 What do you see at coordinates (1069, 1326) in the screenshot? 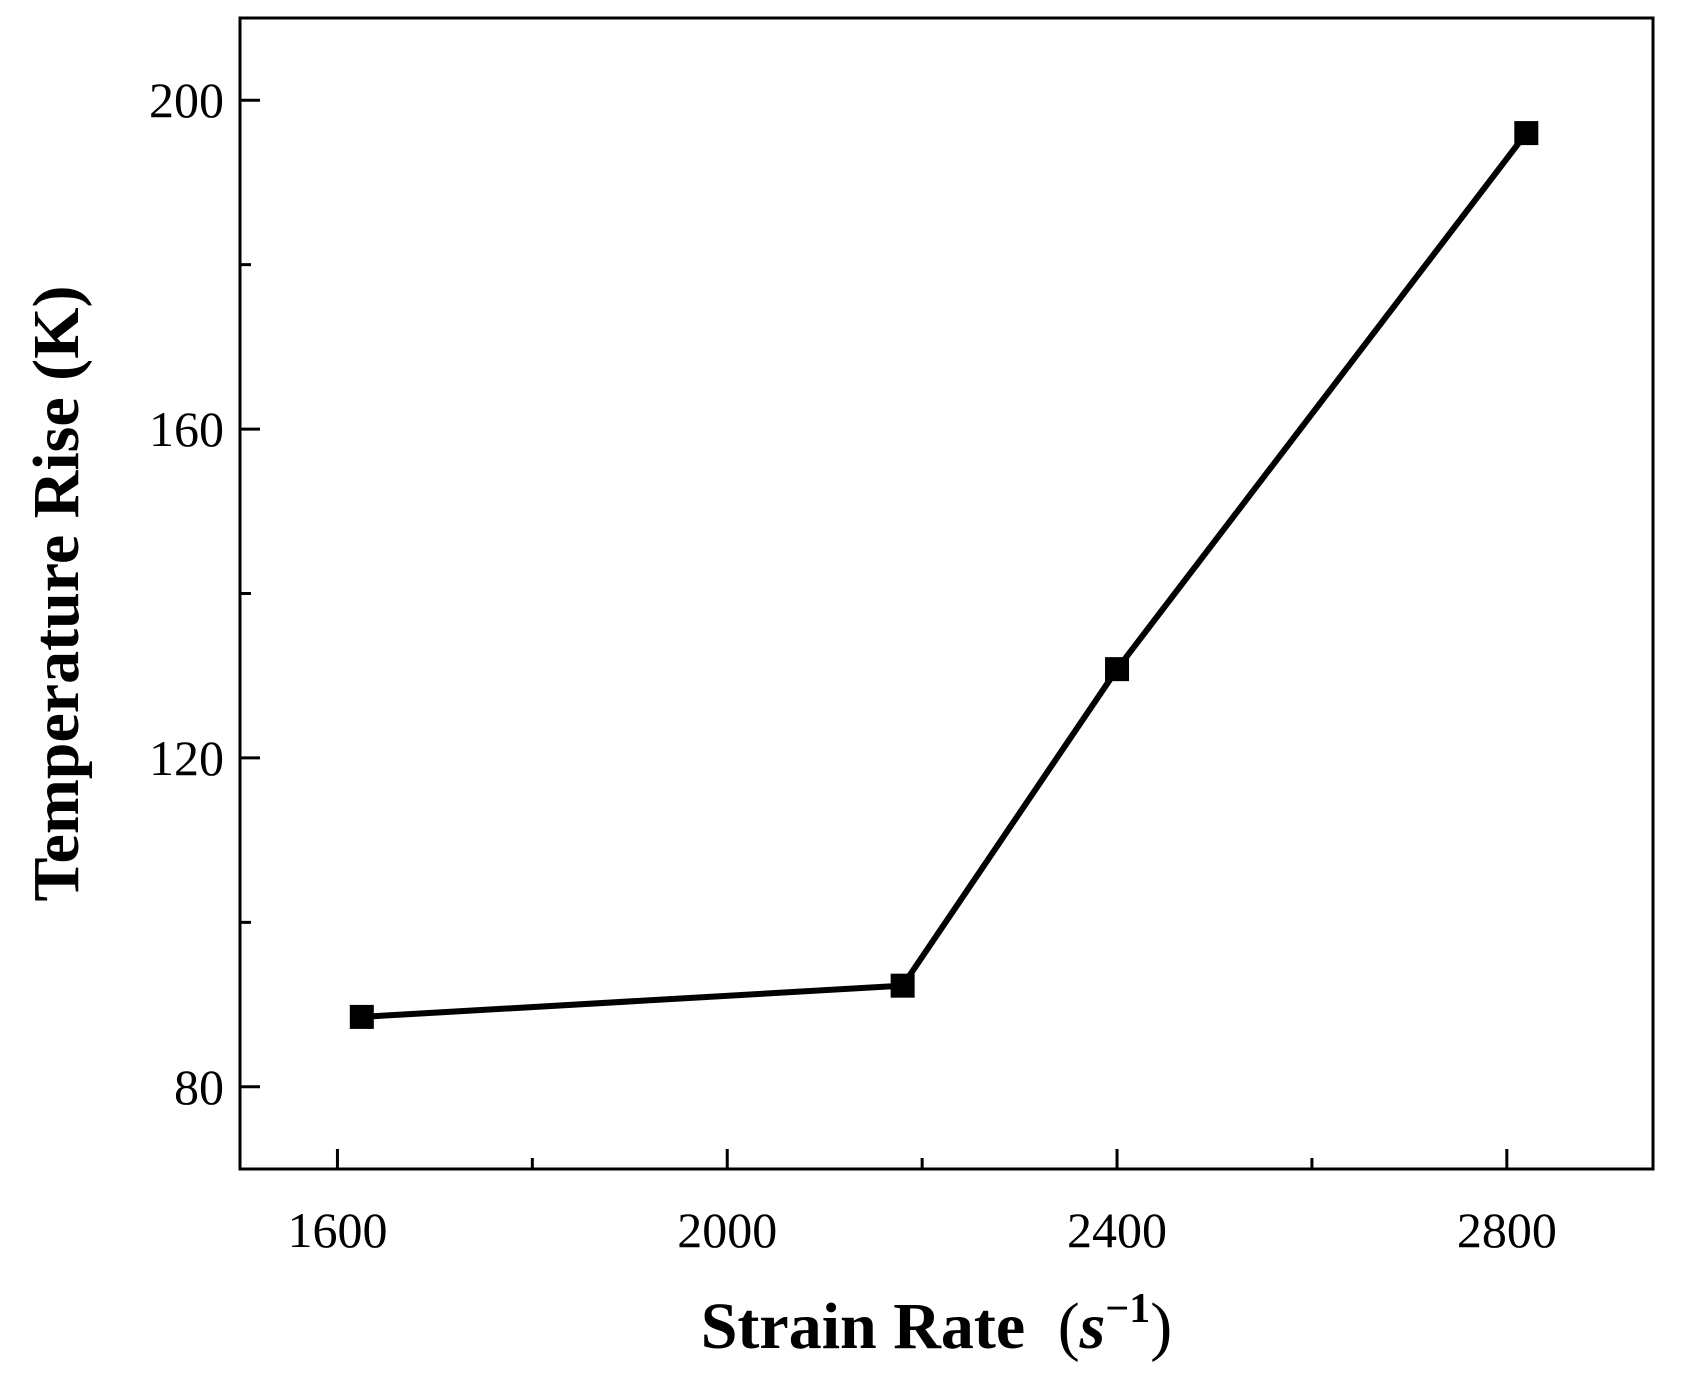
I see `x-axis-unit-open-paren: (` at bounding box center [1069, 1326].